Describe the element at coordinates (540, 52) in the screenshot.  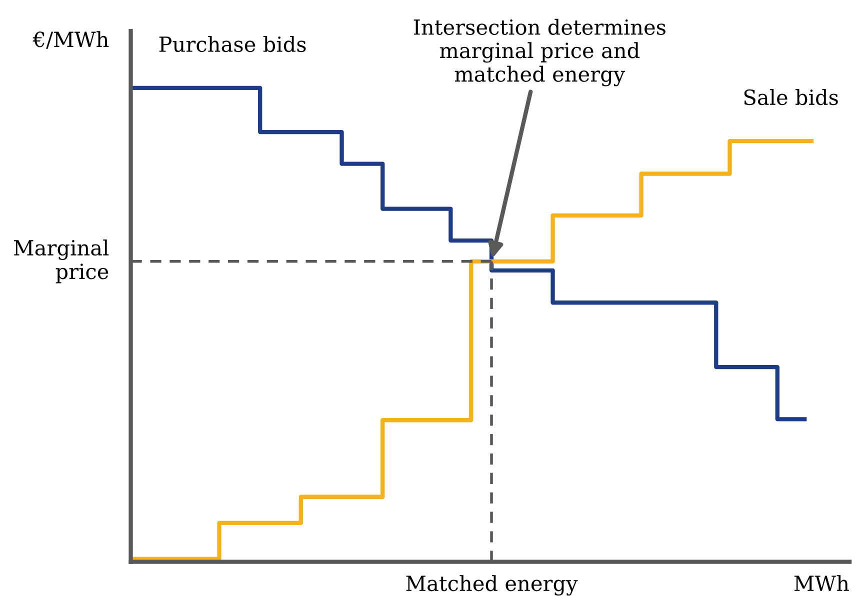
I see `text: Intersection determines marginal price and matched energy` at that location.